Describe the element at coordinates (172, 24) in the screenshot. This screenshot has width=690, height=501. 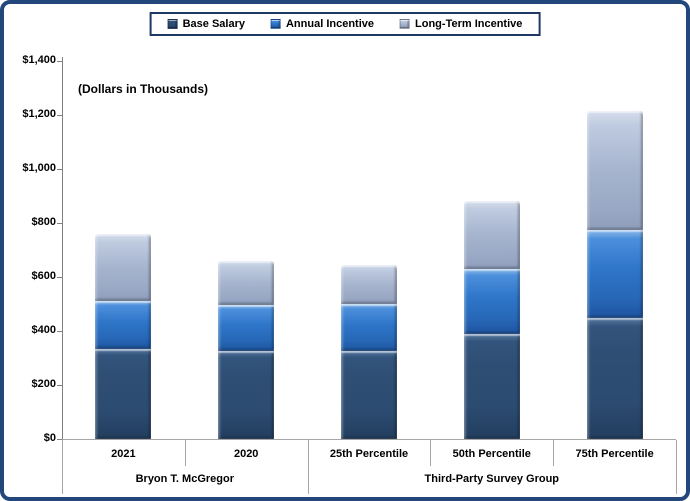
I see `legend-swatch-base-salary-icon` at that location.